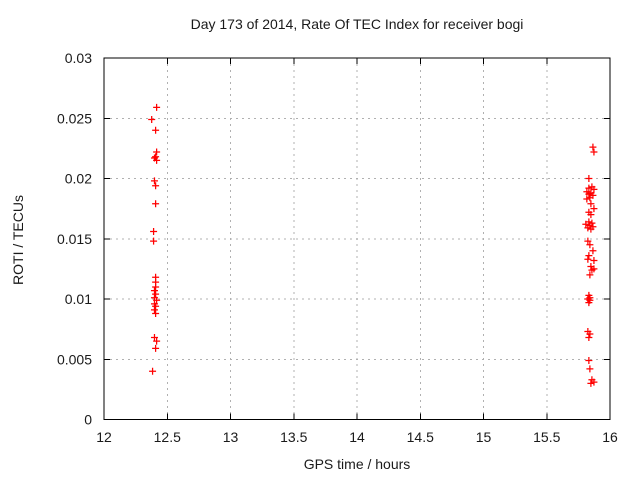 Image resolution: width=640 pixels, height=480 pixels. What do you see at coordinates (546, 437) in the screenshot?
I see `x-tick-label: 15.5` at bounding box center [546, 437].